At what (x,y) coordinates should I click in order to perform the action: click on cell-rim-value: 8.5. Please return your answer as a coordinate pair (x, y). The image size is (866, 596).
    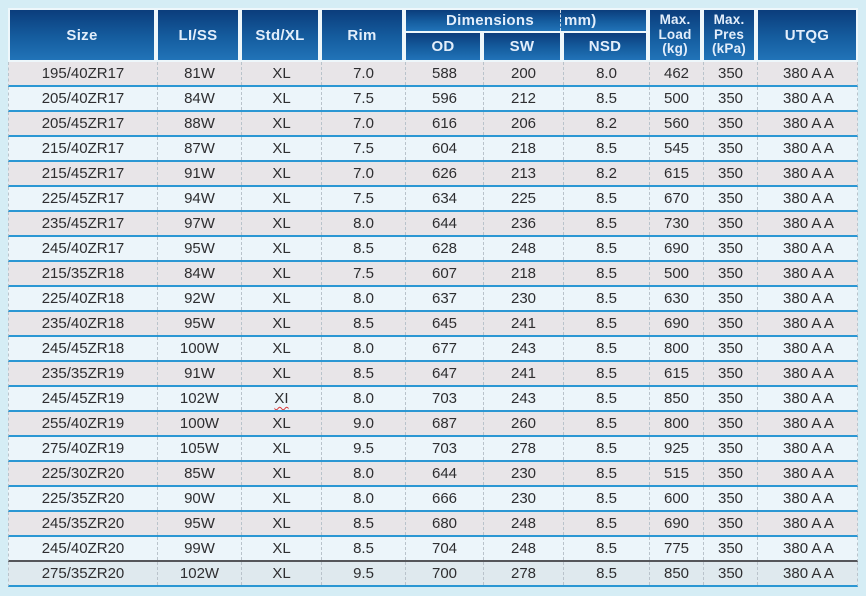
    Looking at the image, I should click on (363, 548).